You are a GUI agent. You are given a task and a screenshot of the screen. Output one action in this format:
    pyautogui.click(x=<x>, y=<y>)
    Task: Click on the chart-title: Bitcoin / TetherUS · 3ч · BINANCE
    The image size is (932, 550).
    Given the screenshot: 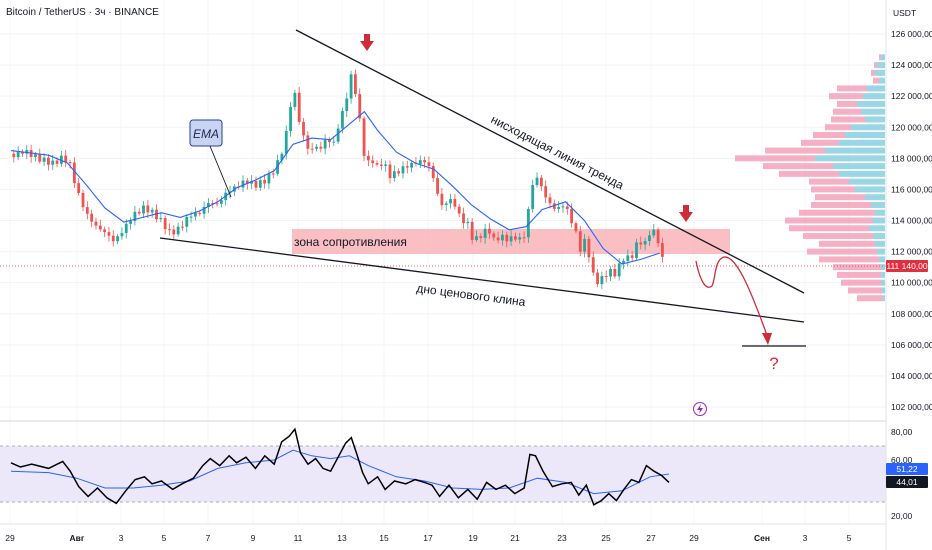 What is the action you would take?
    pyautogui.click(x=82, y=12)
    